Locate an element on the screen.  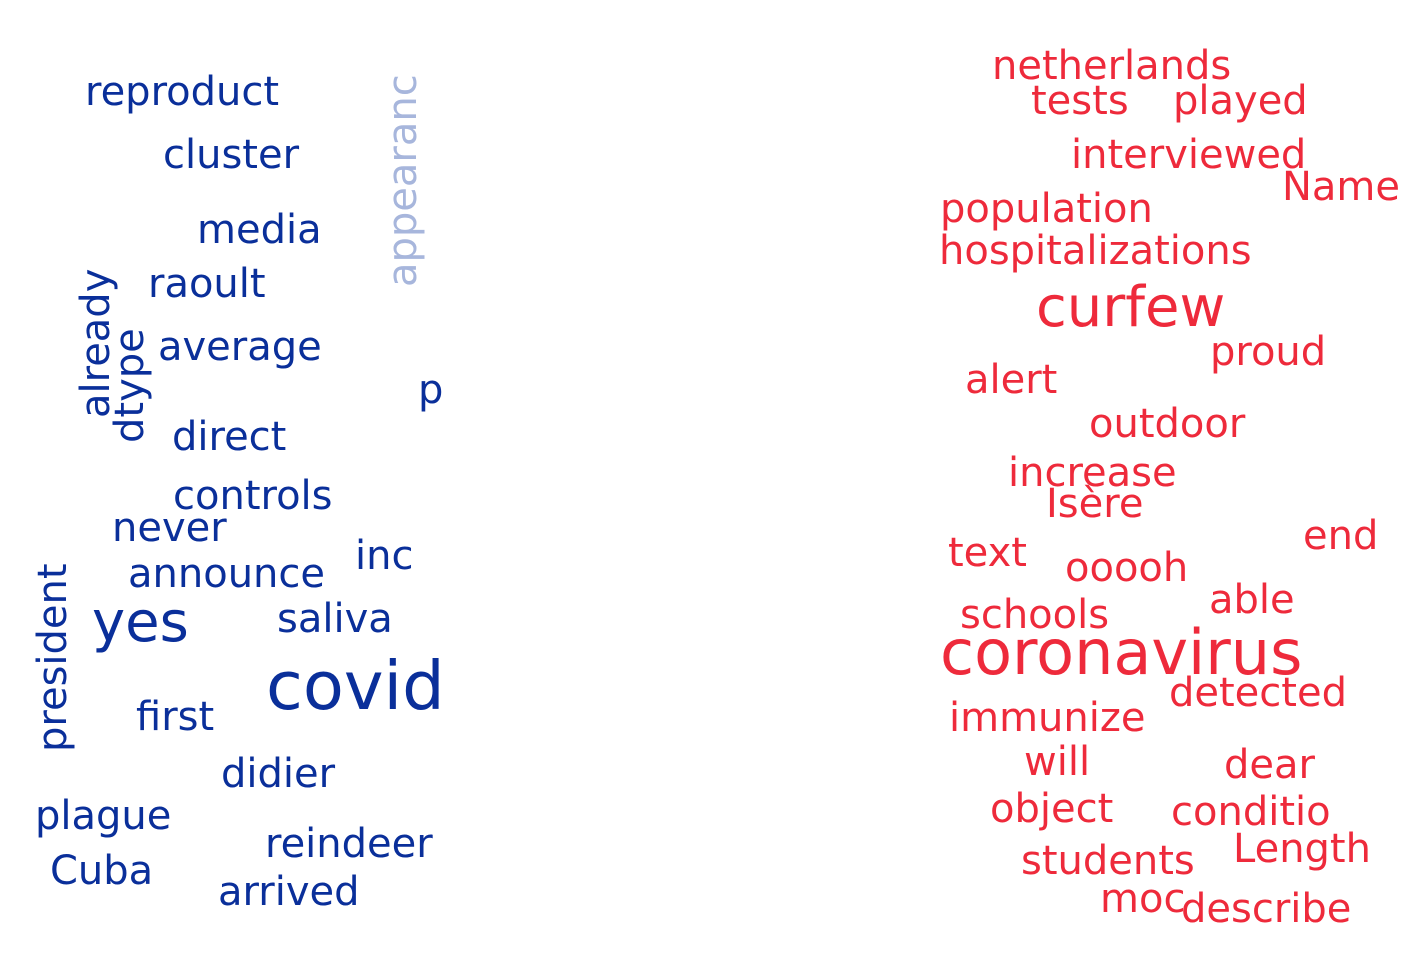
word-dtype: dtype is located at coordinates (130, 385).